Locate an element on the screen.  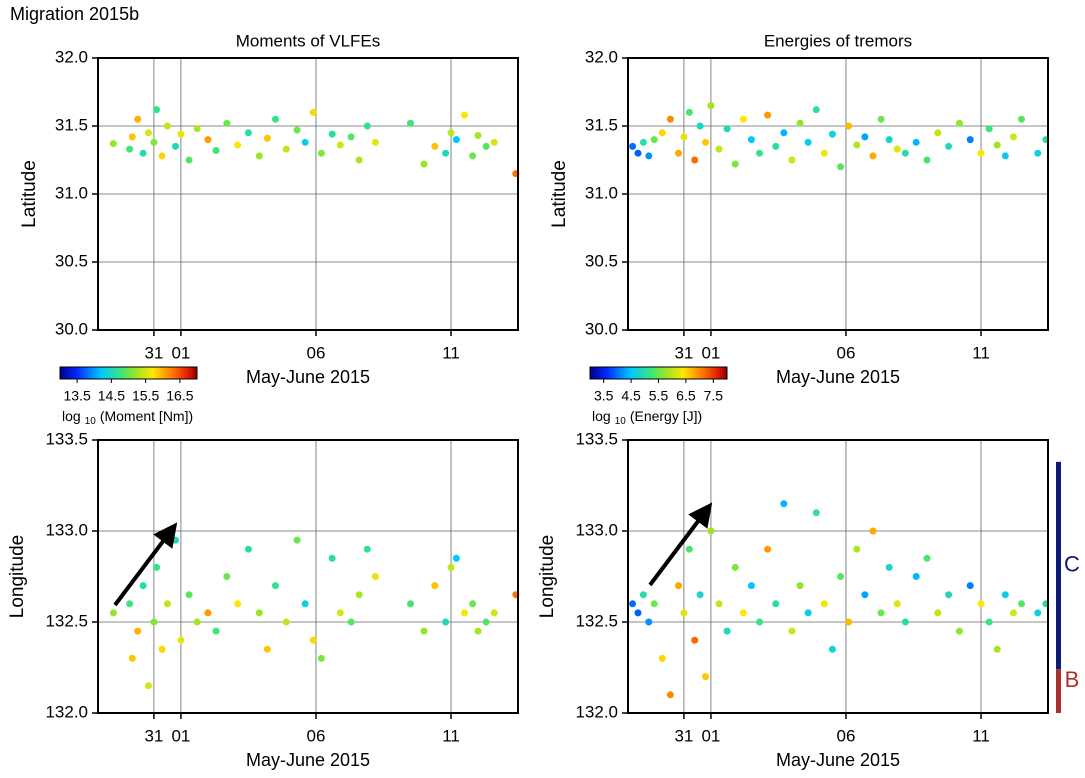
colorbar-tick-label: 15.5 is located at coordinates (145, 396).